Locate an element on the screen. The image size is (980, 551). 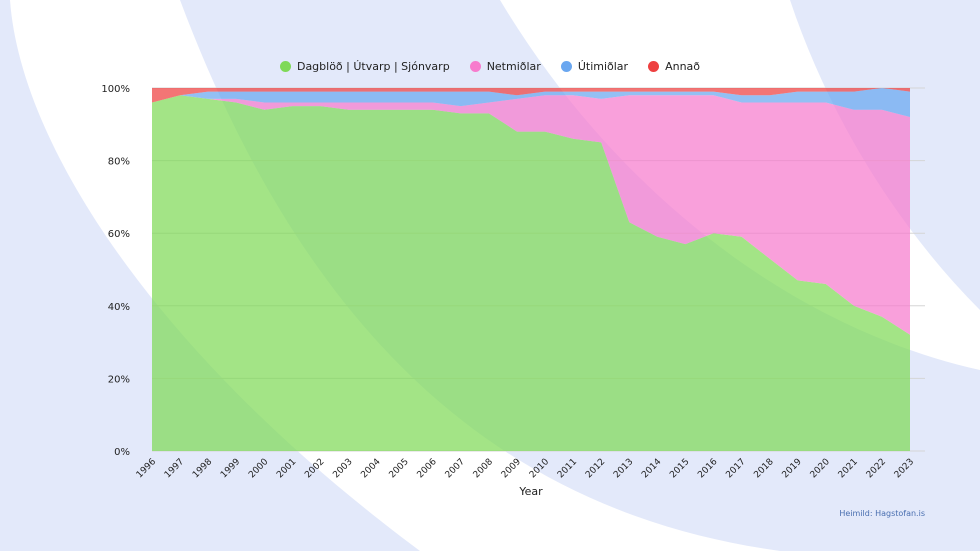
legend-label: Dagblöð | Útvarp | Sjónvarp is located at coordinates (373, 66).